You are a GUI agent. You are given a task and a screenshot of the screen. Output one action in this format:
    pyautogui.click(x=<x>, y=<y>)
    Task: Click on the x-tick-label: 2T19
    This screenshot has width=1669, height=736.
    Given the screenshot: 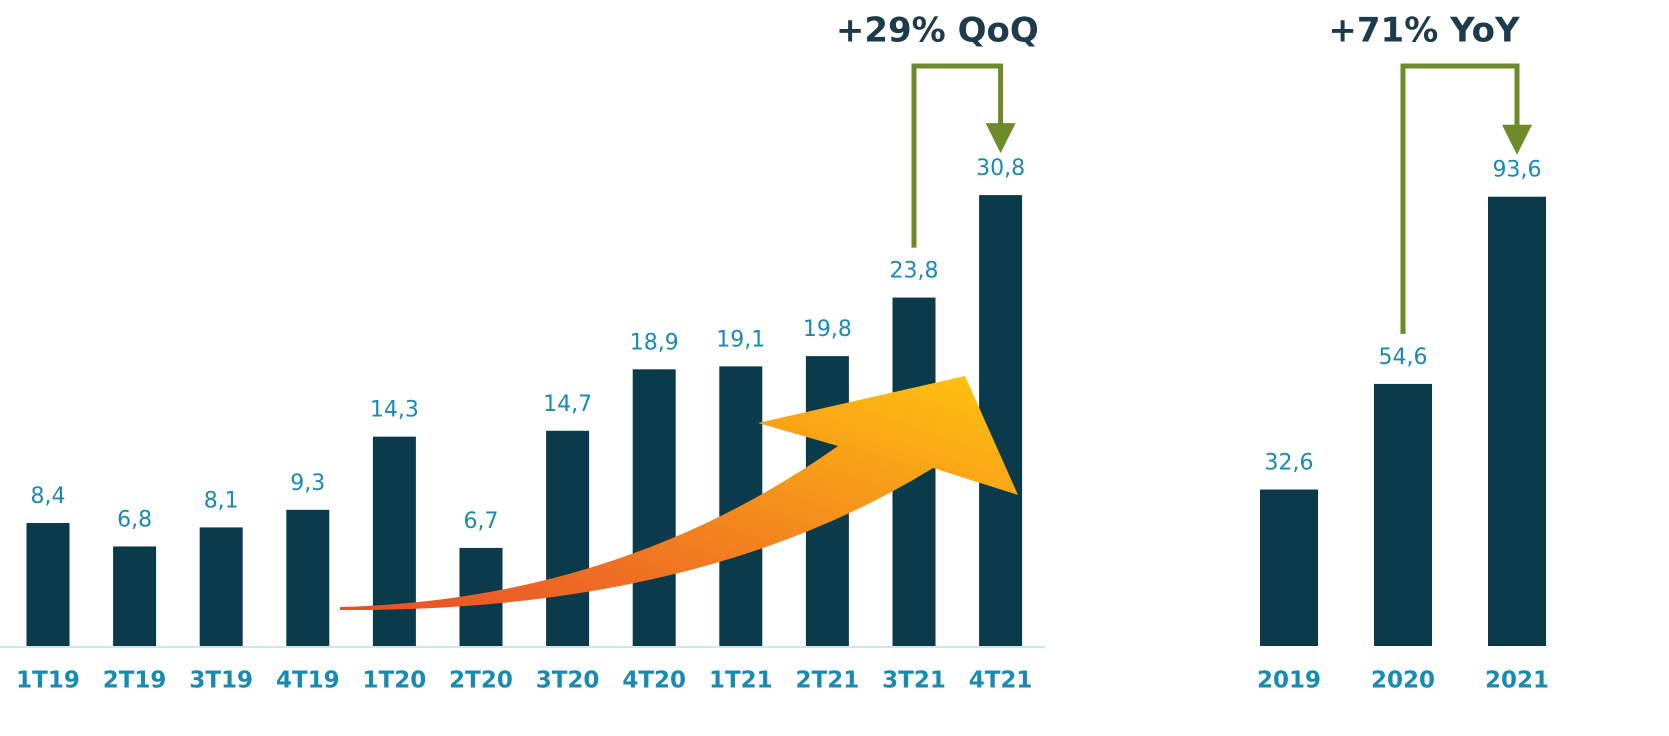 What is the action you would take?
    pyautogui.click(x=135, y=681)
    